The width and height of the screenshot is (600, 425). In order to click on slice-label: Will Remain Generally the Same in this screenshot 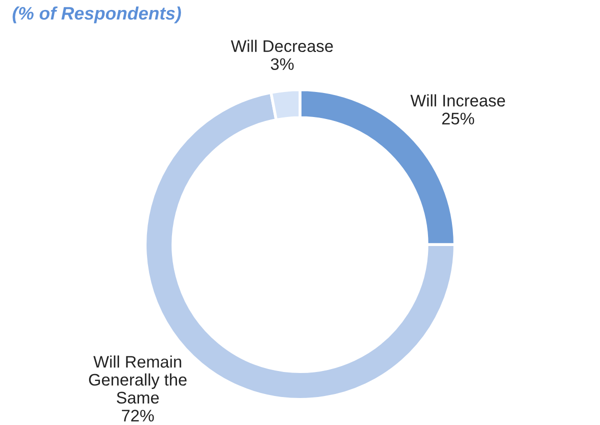, I will do `click(138, 379)`.